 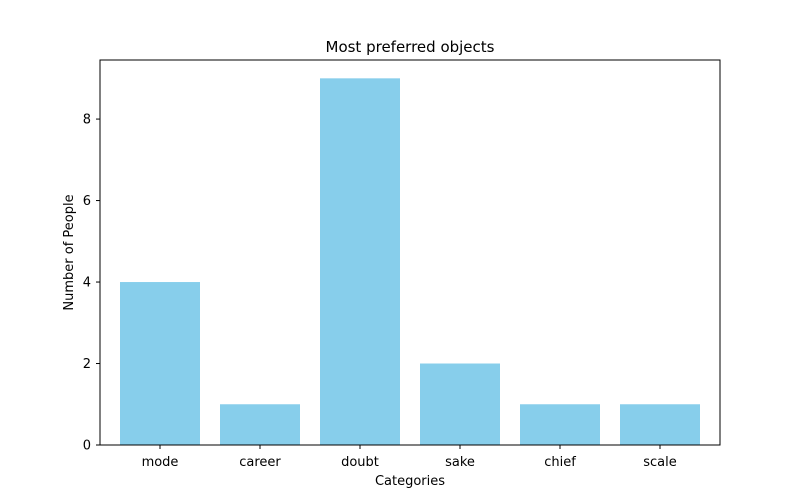 What do you see at coordinates (260, 462) in the screenshot?
I see `x-tick-label: career` at bounding box center [260, 462].